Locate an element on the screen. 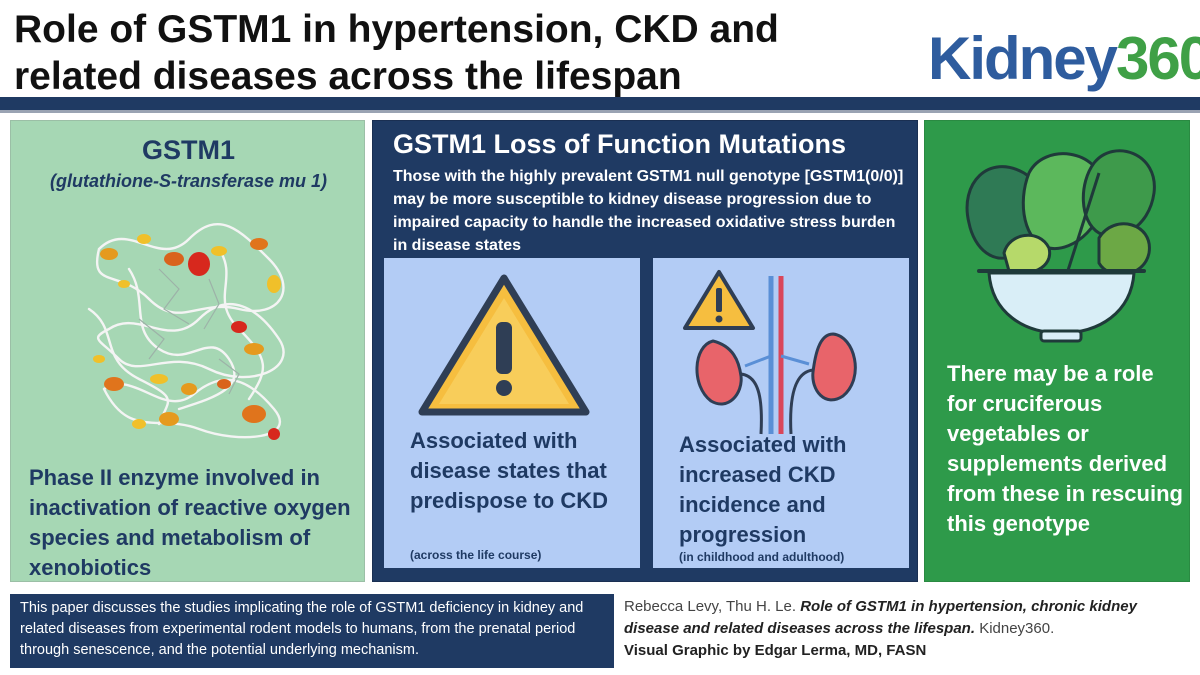 This screenshot has height=675, width=1200. ckd-incidence-note: (in childhood and adulthood) is located at coordinates (762, 557).